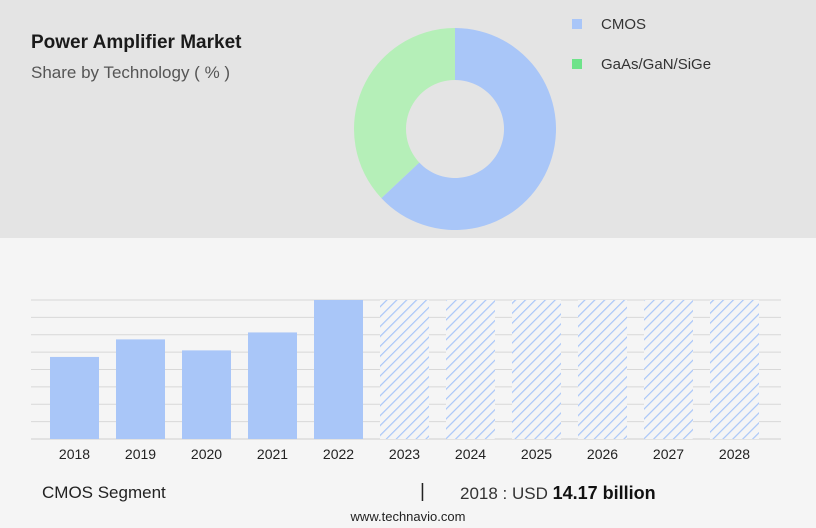 This screenshot has height=528, width=816. What do you see at coordinates (104, 492) in the screenshot?
I see `footer-segment: CMOS Segment` at bounding box center [104, 492].